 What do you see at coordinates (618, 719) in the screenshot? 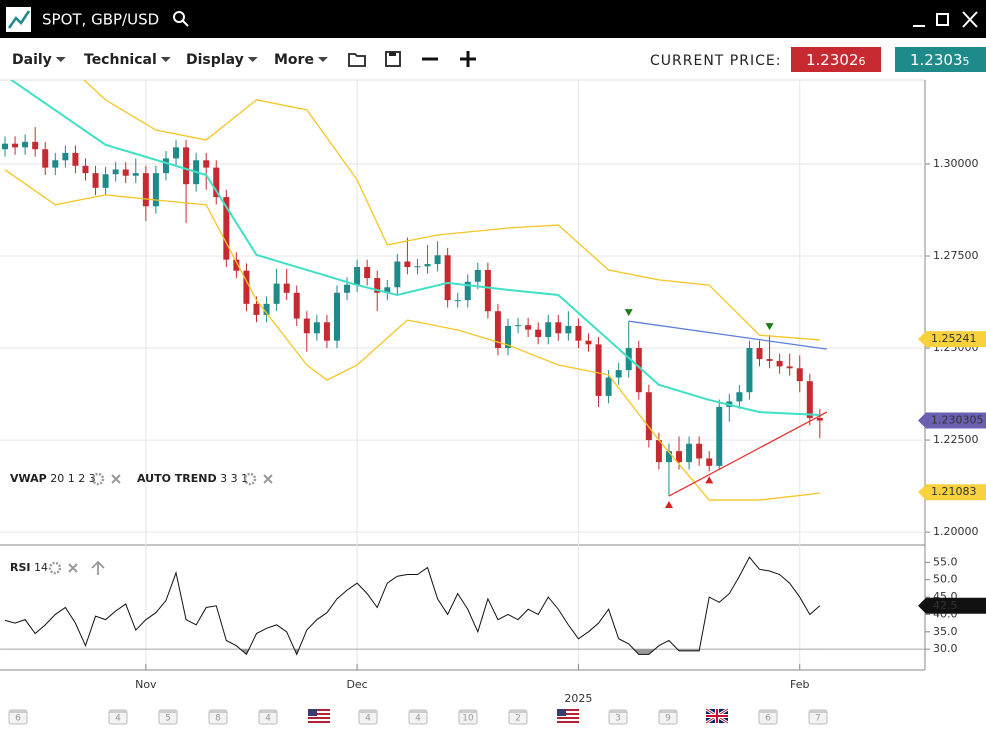
I see `calendar-label: 3` at bounding box center [618, 719].